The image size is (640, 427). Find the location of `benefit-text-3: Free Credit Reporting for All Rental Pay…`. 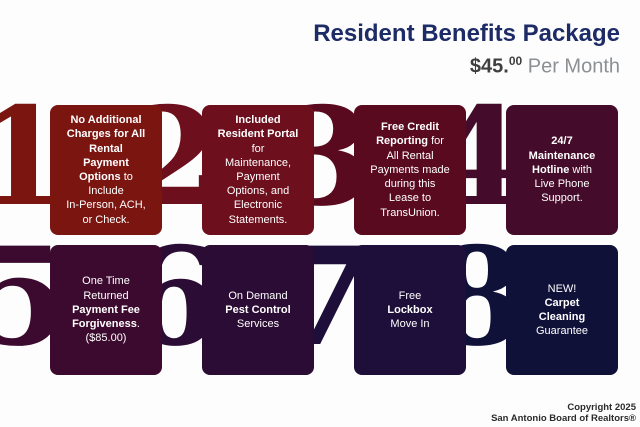

benefit-text-3: Free Credit Reporting for All Rental Pay… is located at coordinates (410, 170).